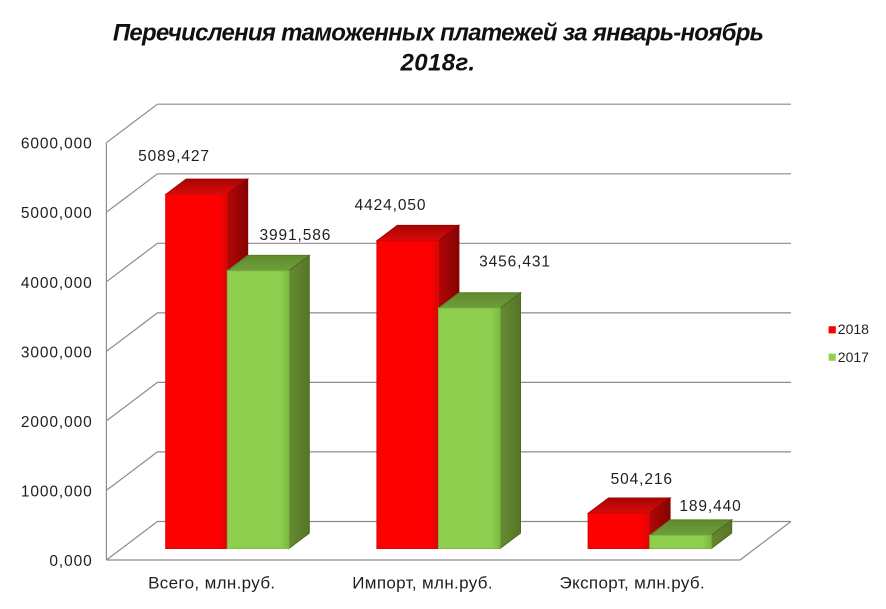 This screenshot has height=609, width=886. What do you see at coordinates (57, 213) in the screenshot?
I see `svg-text: 5000,000` at bounding box center [57, 213].